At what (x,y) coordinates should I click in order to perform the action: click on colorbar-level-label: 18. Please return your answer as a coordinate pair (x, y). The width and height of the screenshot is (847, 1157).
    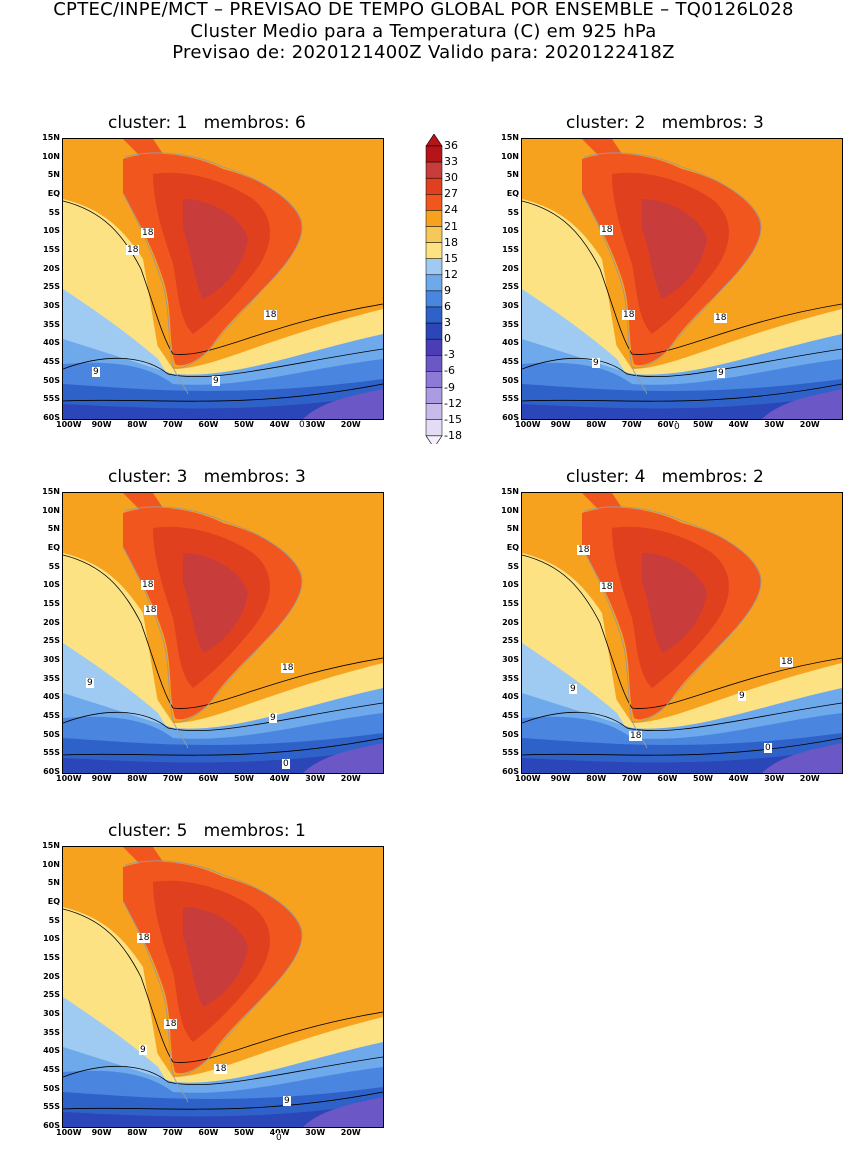
    Looking at the image, I should click on (451, 242).